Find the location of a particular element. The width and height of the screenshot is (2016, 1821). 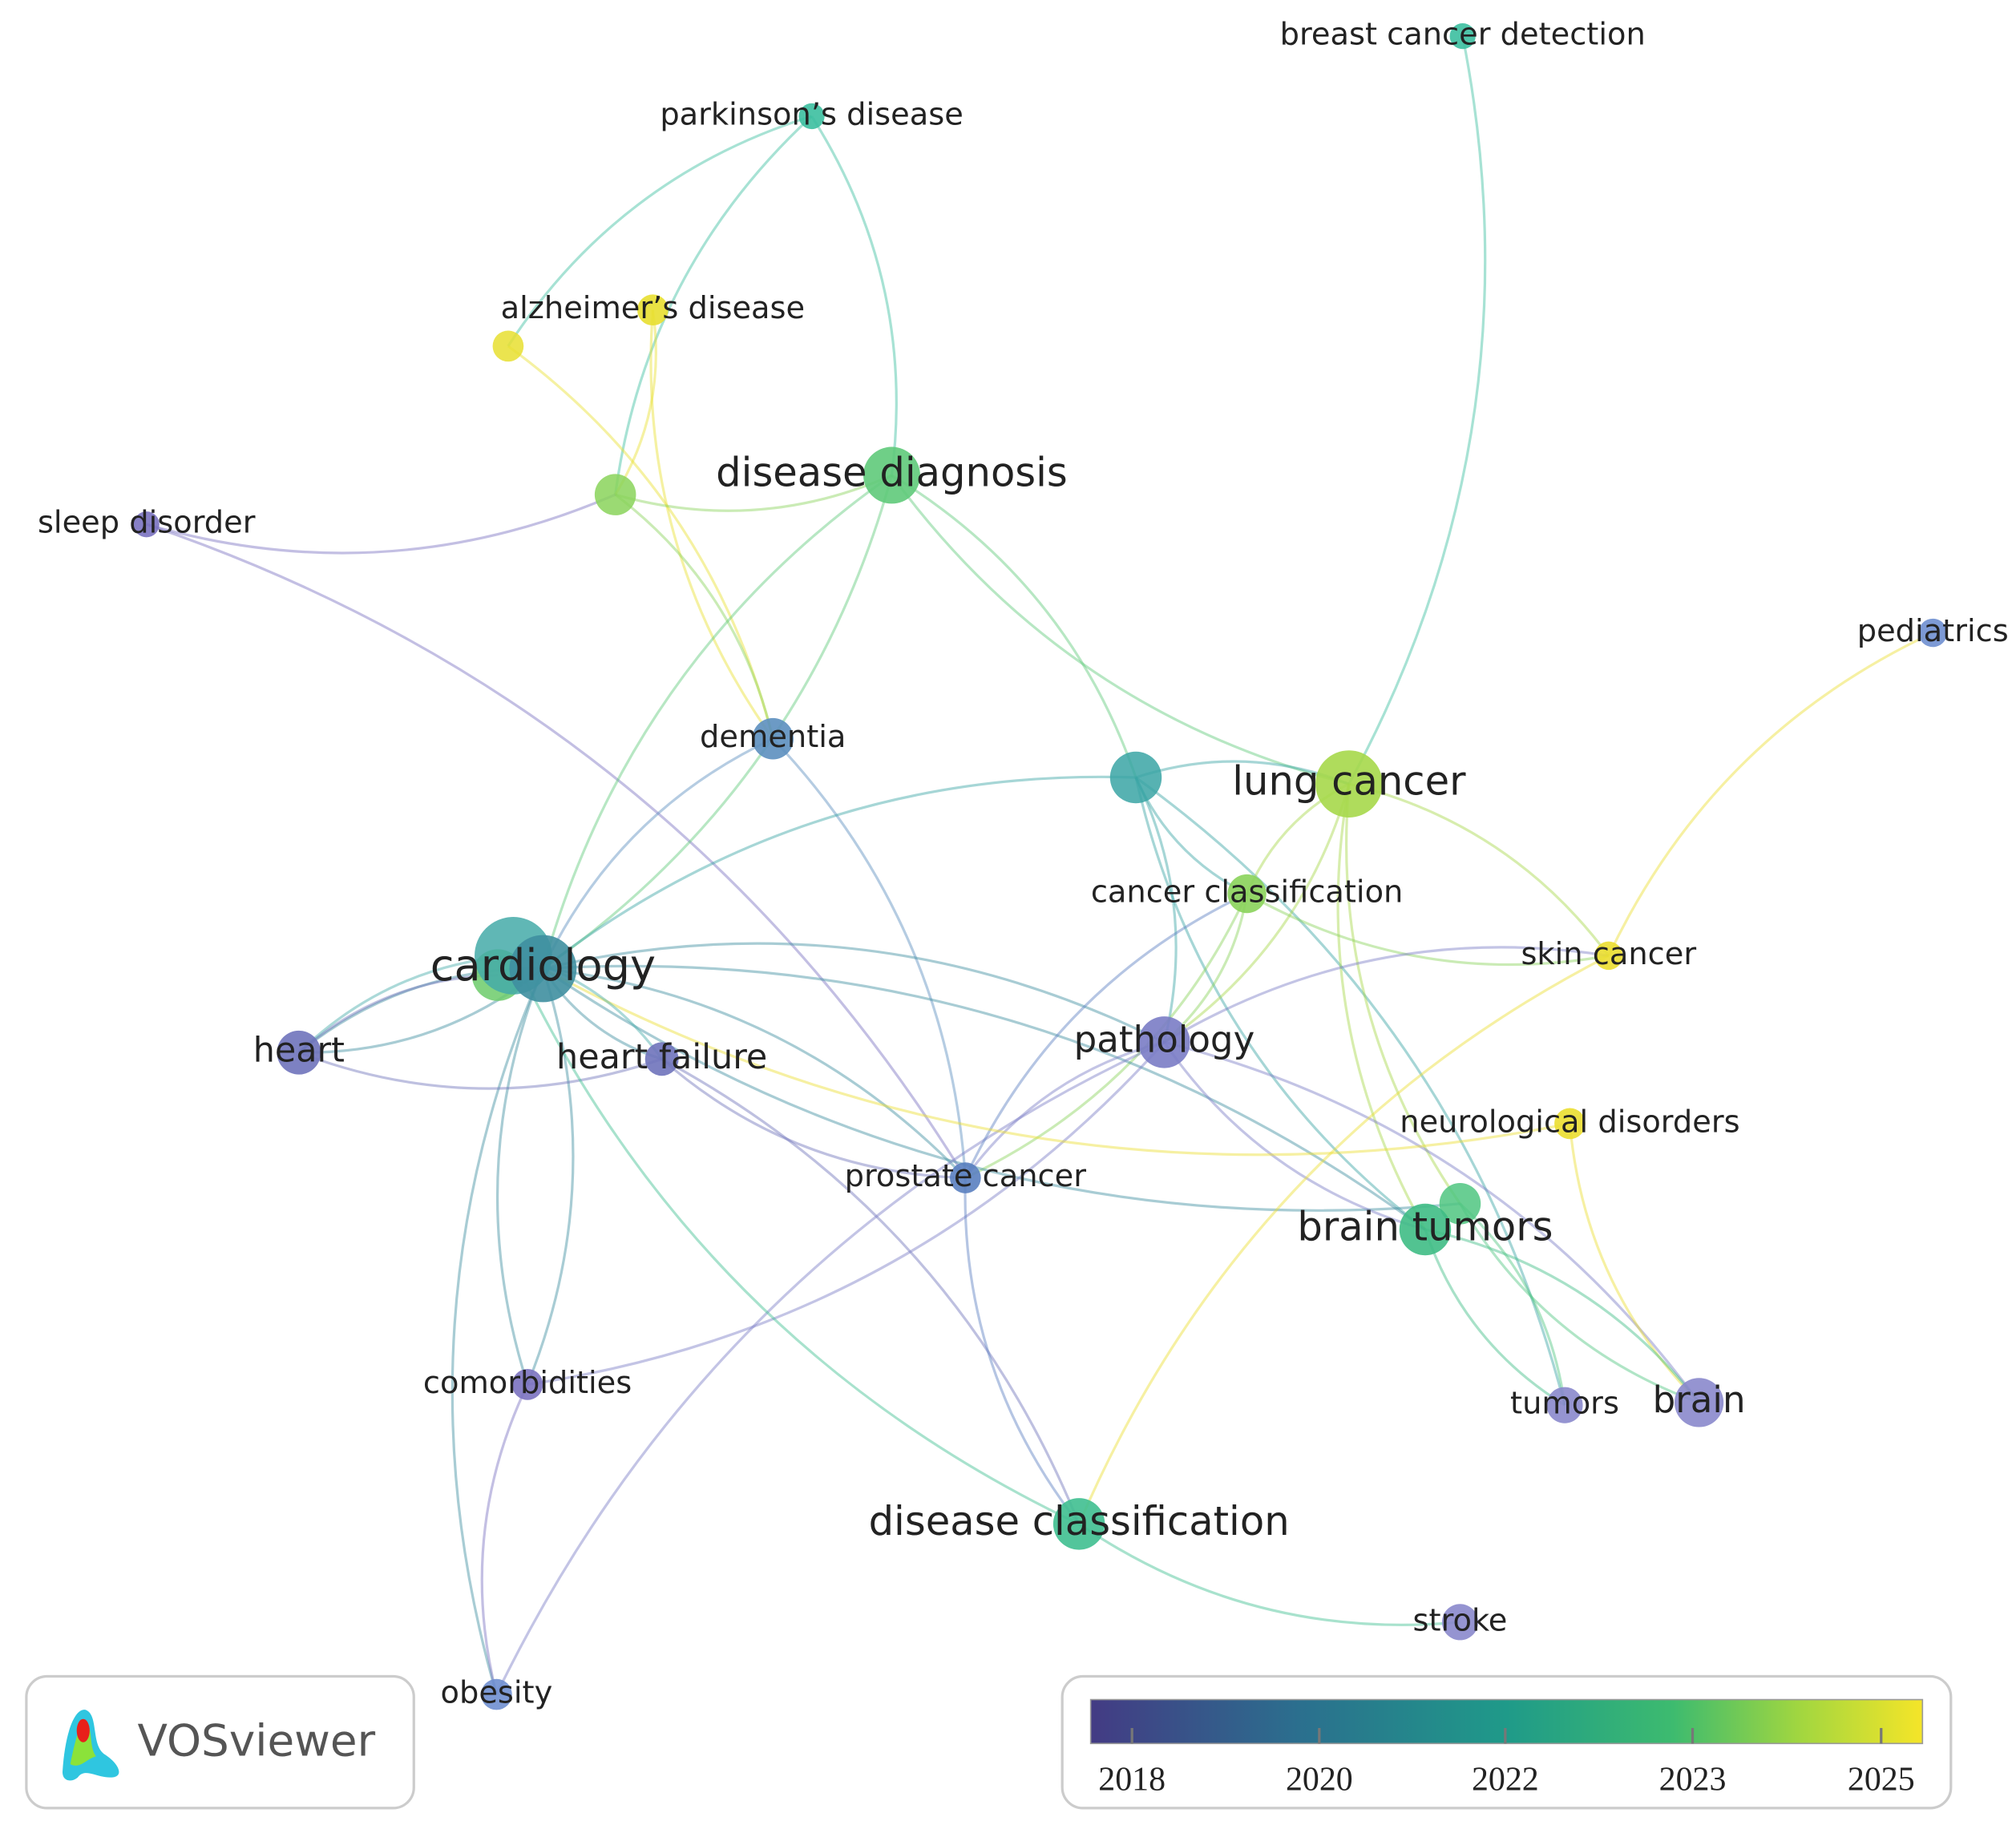

node-label: pathology is located at coordinates (1164, 1039).